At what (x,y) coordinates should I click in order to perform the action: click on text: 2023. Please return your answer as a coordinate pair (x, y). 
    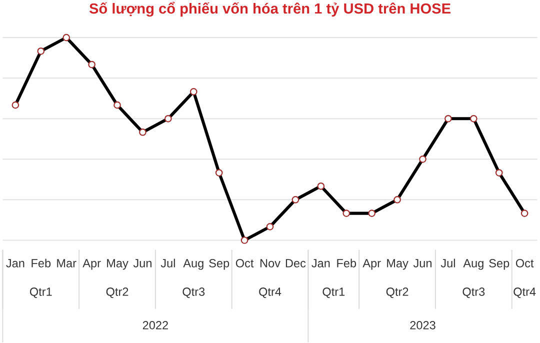
    Looking at the image, I should click on (423, 325).